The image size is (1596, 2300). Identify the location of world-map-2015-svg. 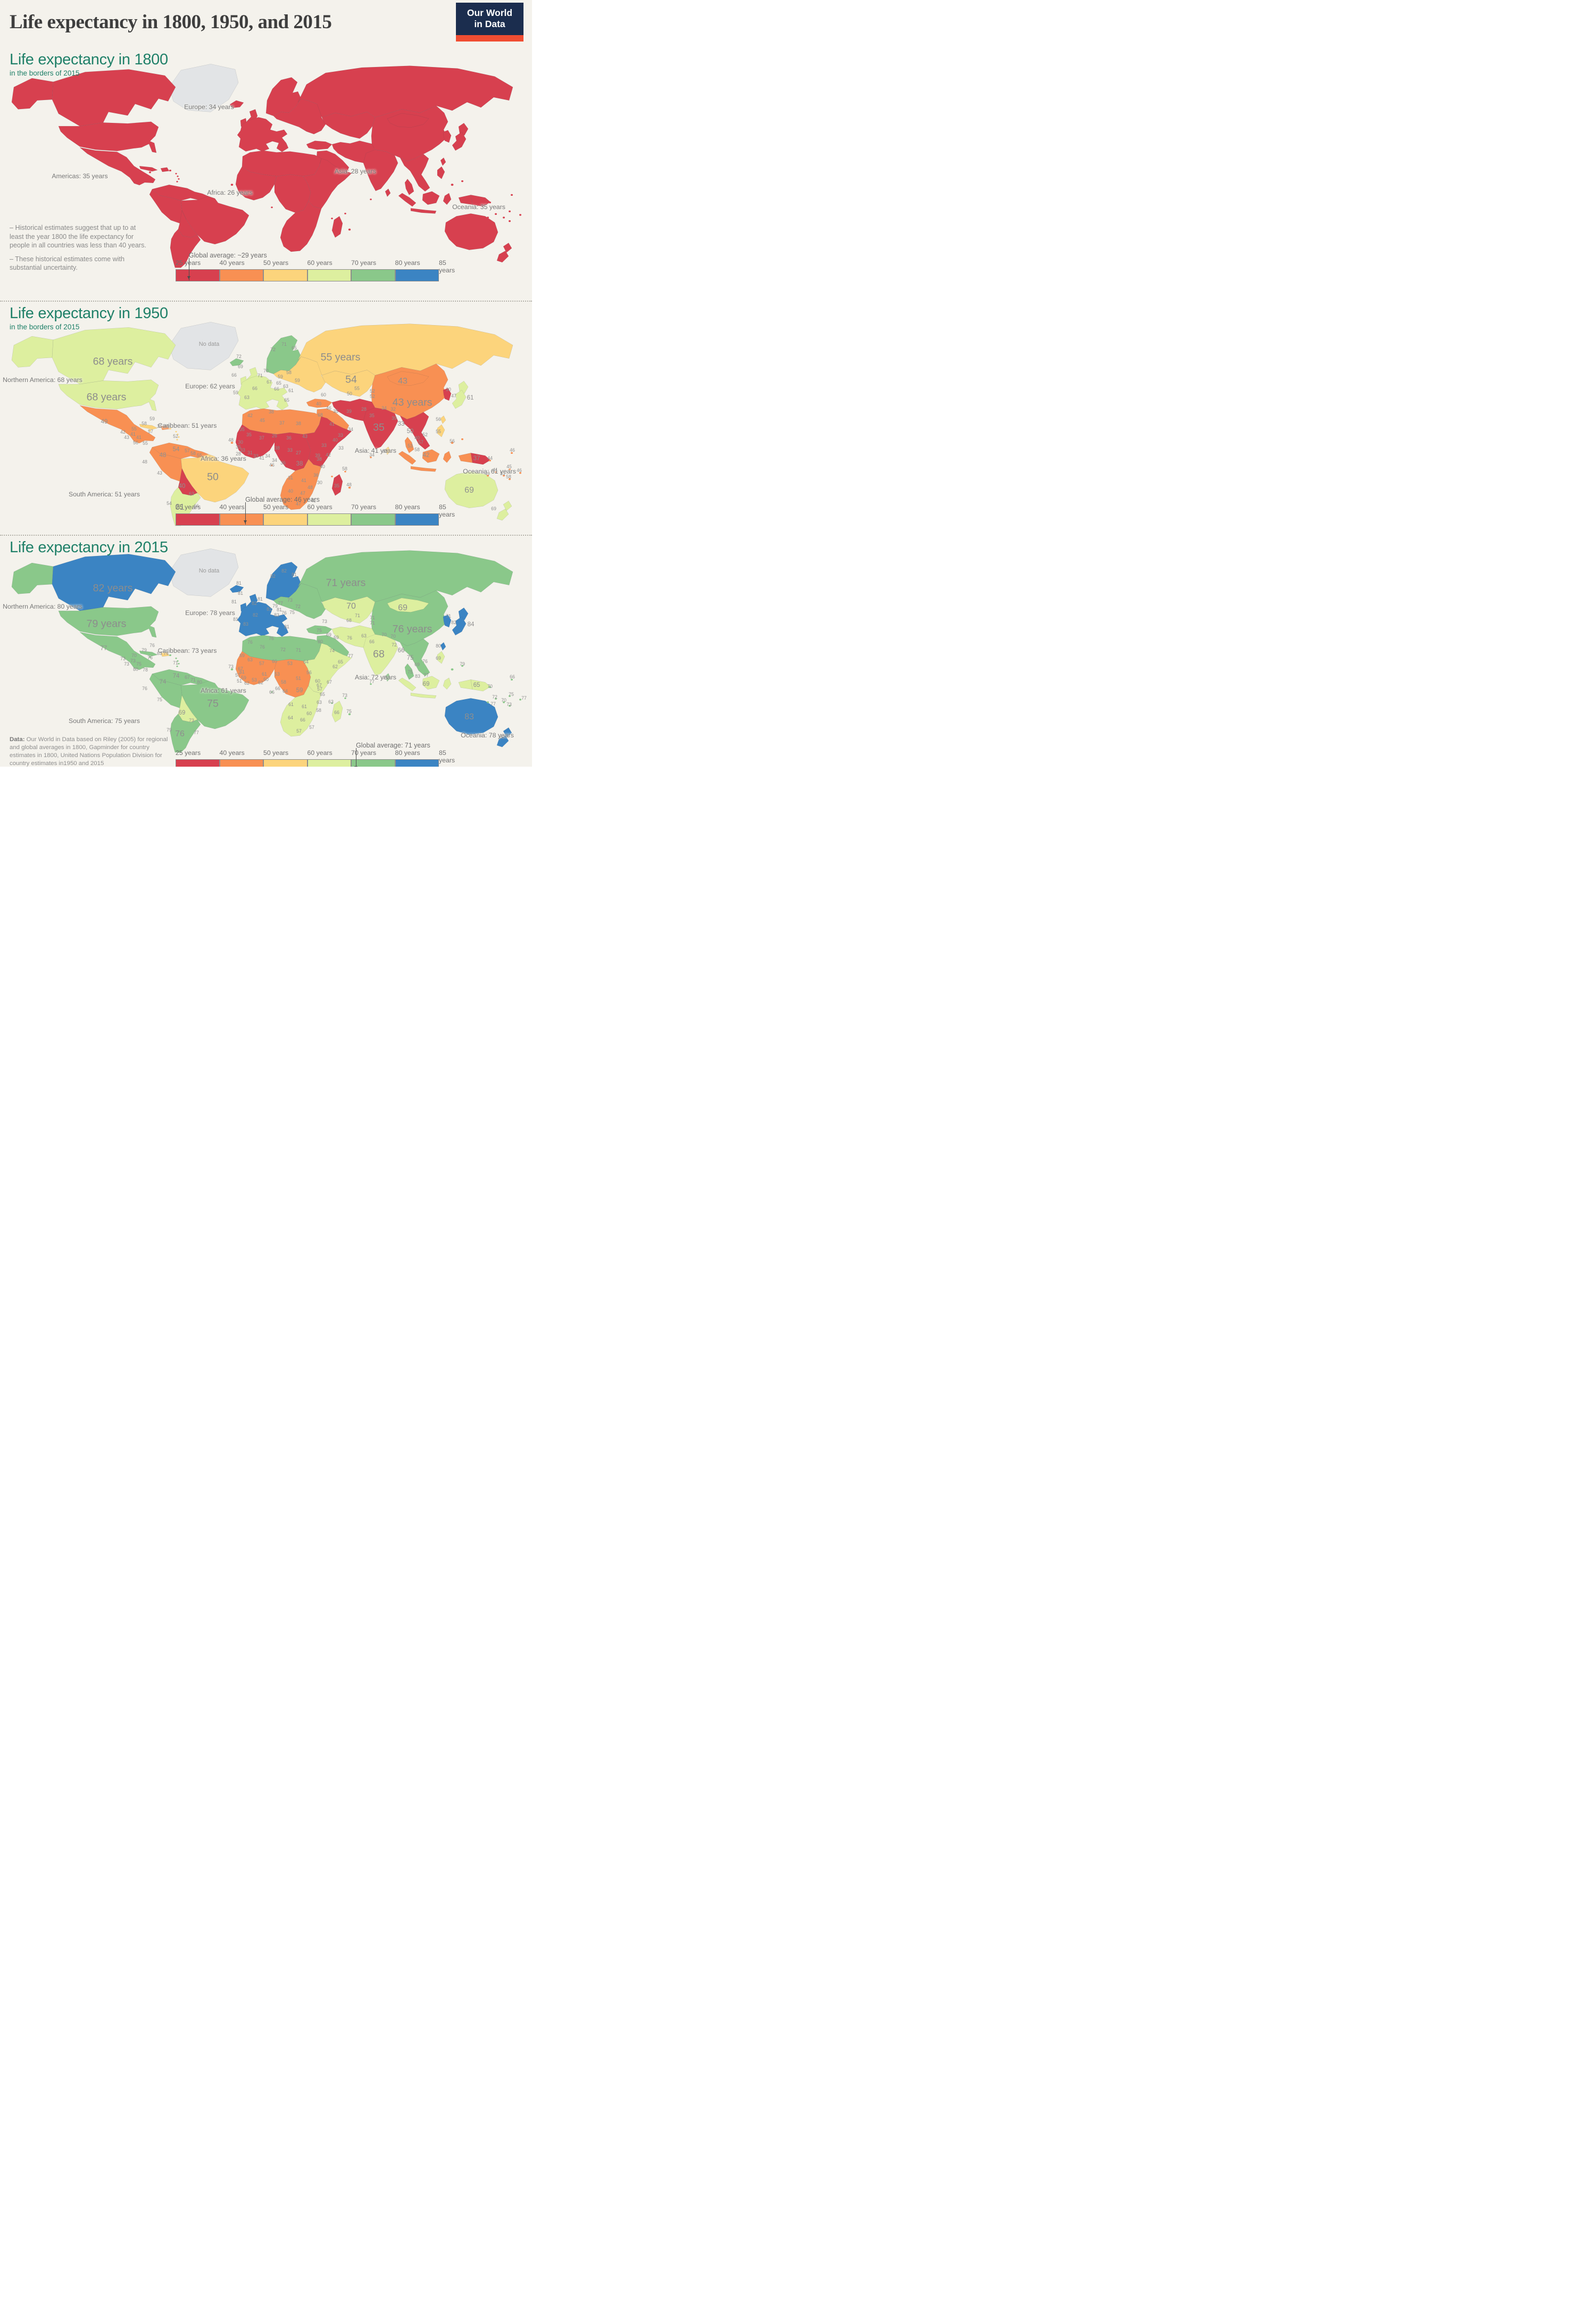
(266, 651).